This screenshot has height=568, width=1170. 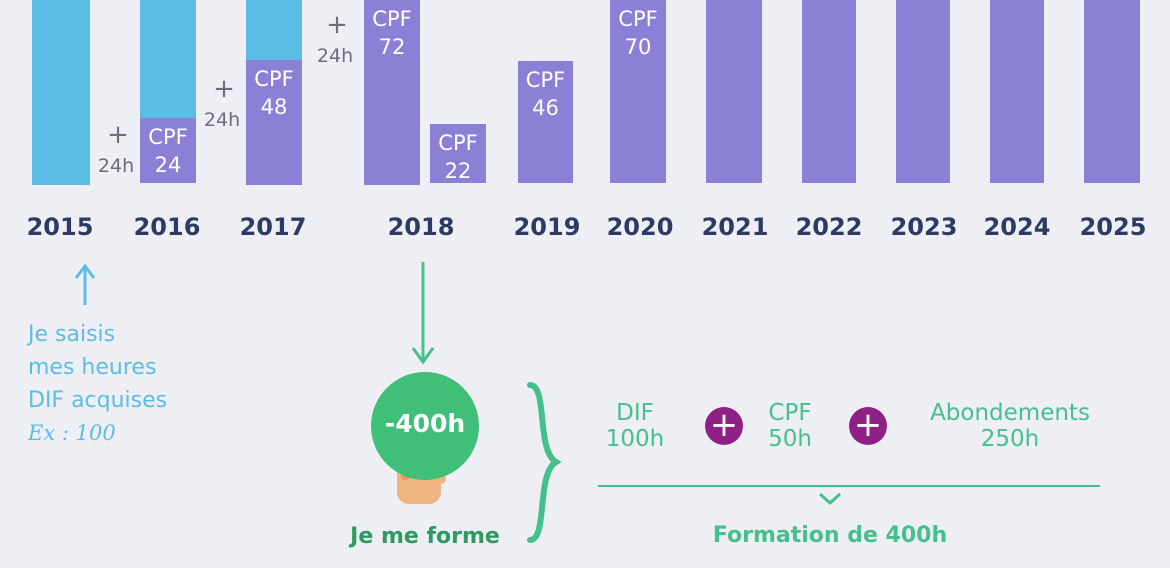 I want to click on breakdown-dif-label: DIF, so click(x=635, y=413).